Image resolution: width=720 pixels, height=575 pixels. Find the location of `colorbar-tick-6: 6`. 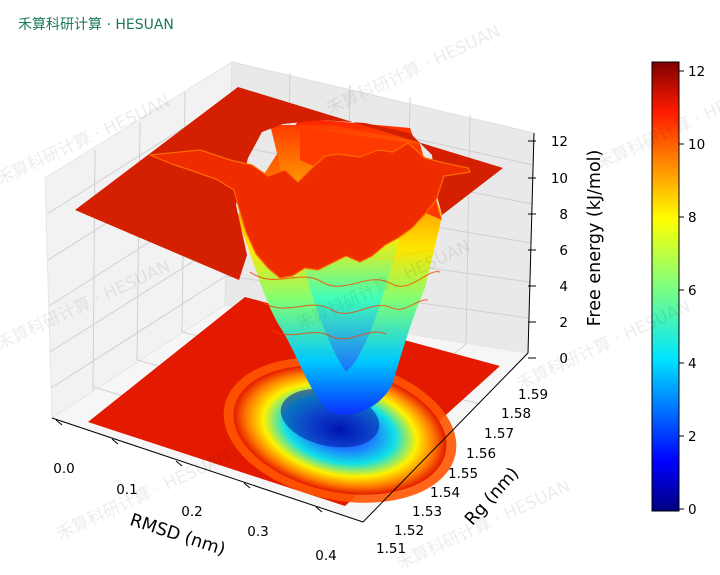

colorbar-tick-6: 6 is located at coordinates (692, 291).